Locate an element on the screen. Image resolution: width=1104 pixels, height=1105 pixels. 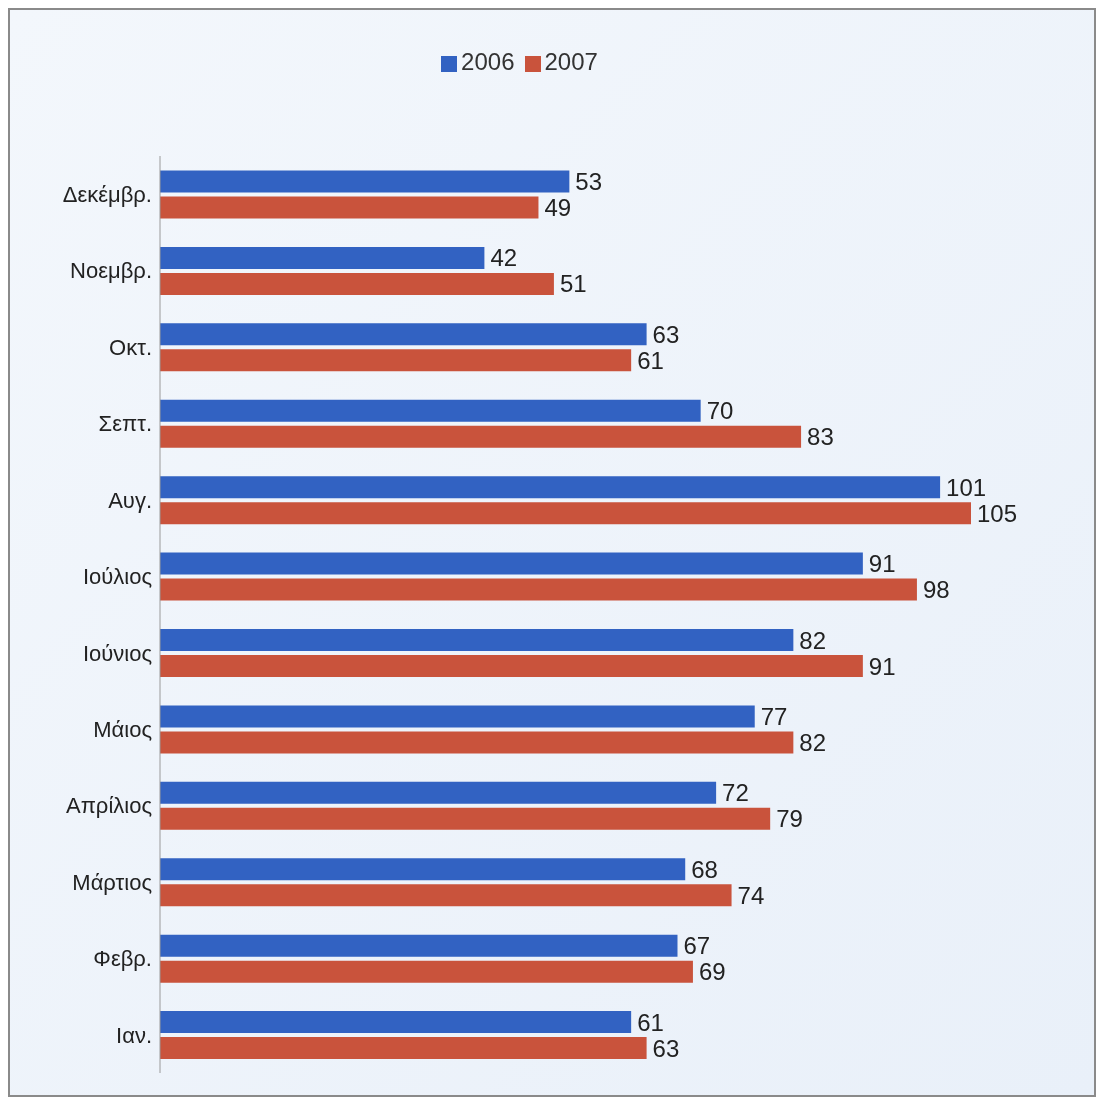
data-label: 42 is located at coordinates (504, 258).